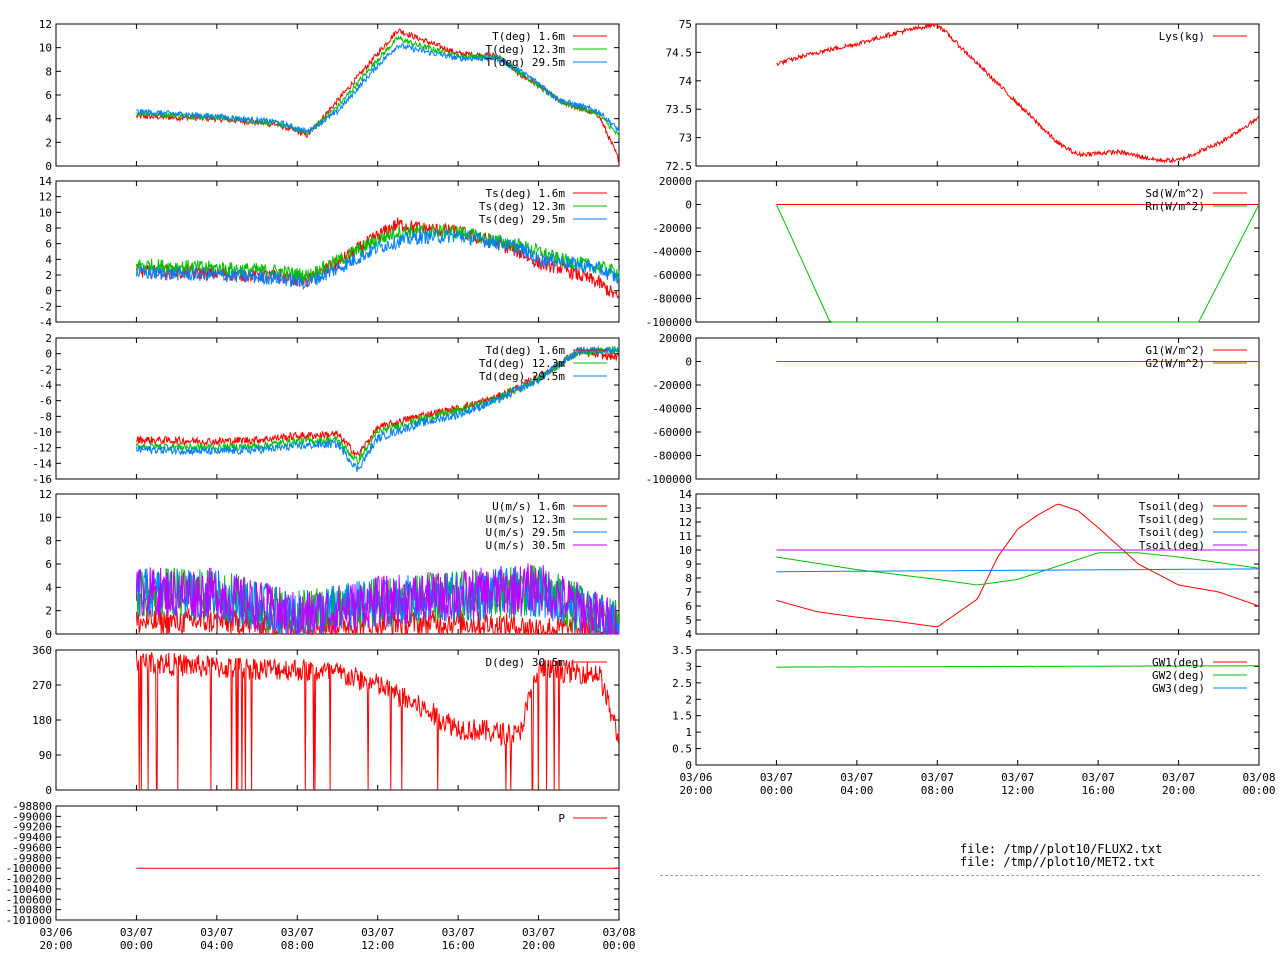  What do you see at coordinates (528, 36) in the screenshot?
I see `legend-label: T(deg) 1.6m` at bounding box center [528, 36].